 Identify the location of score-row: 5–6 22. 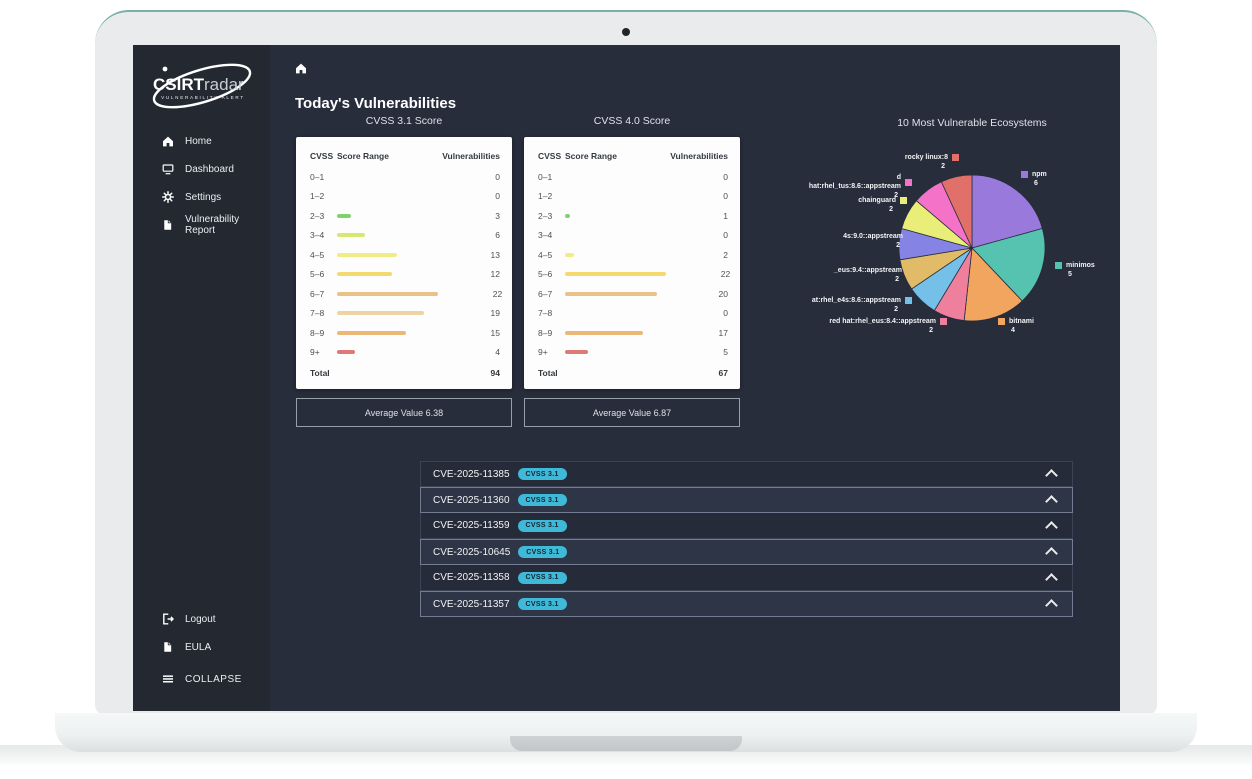
(634, 275).